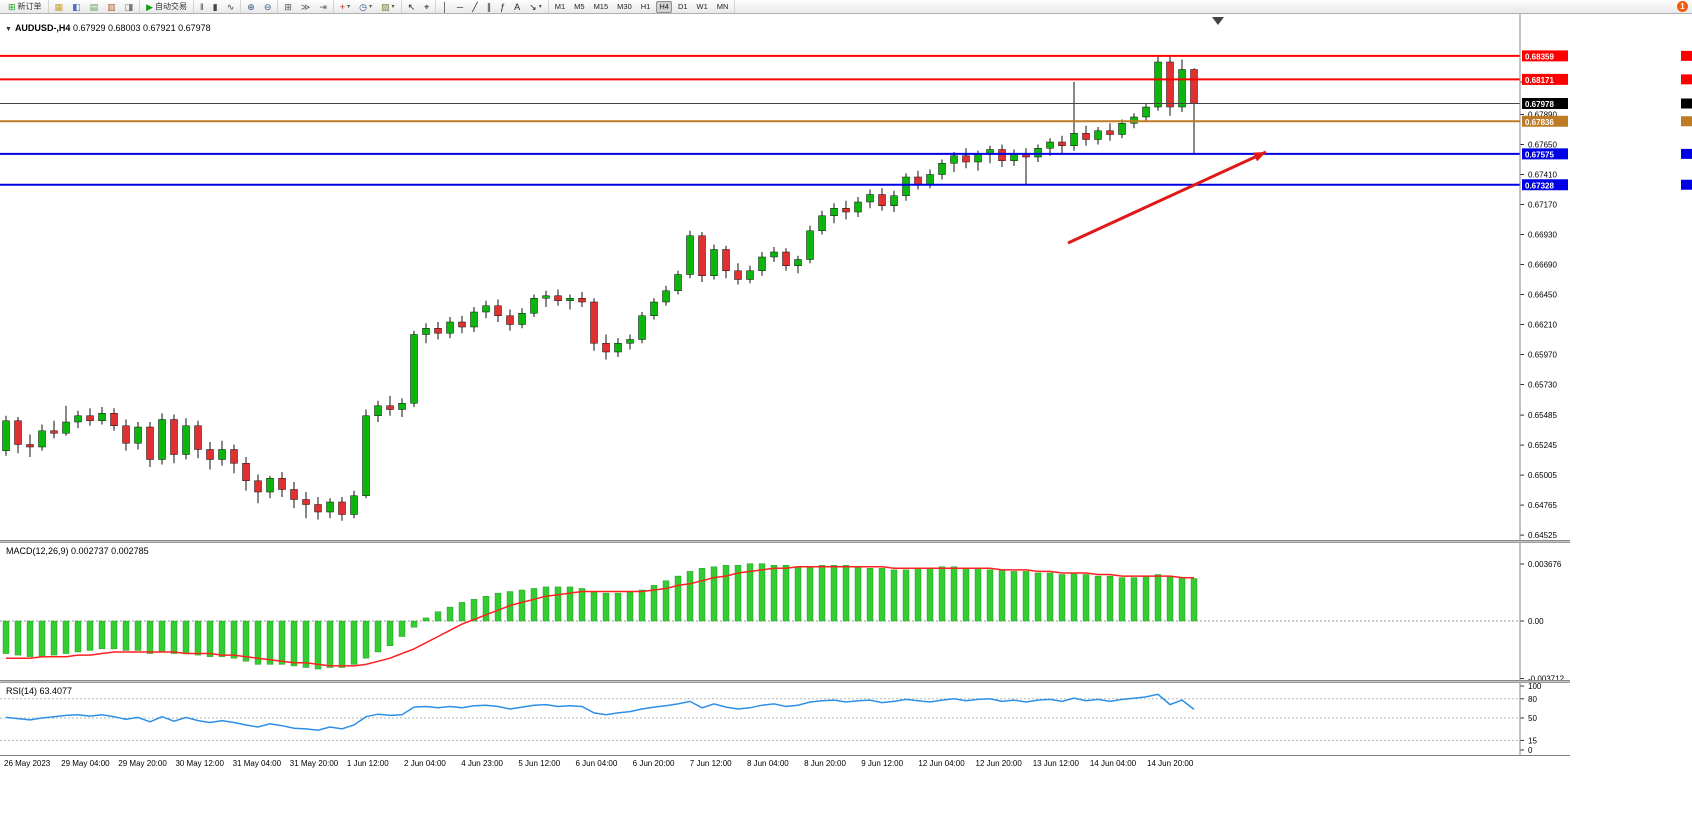  Describe the element at coordinates (251, 7) in the screenshot. I see `zoom-in-button: ⊕` at that location.